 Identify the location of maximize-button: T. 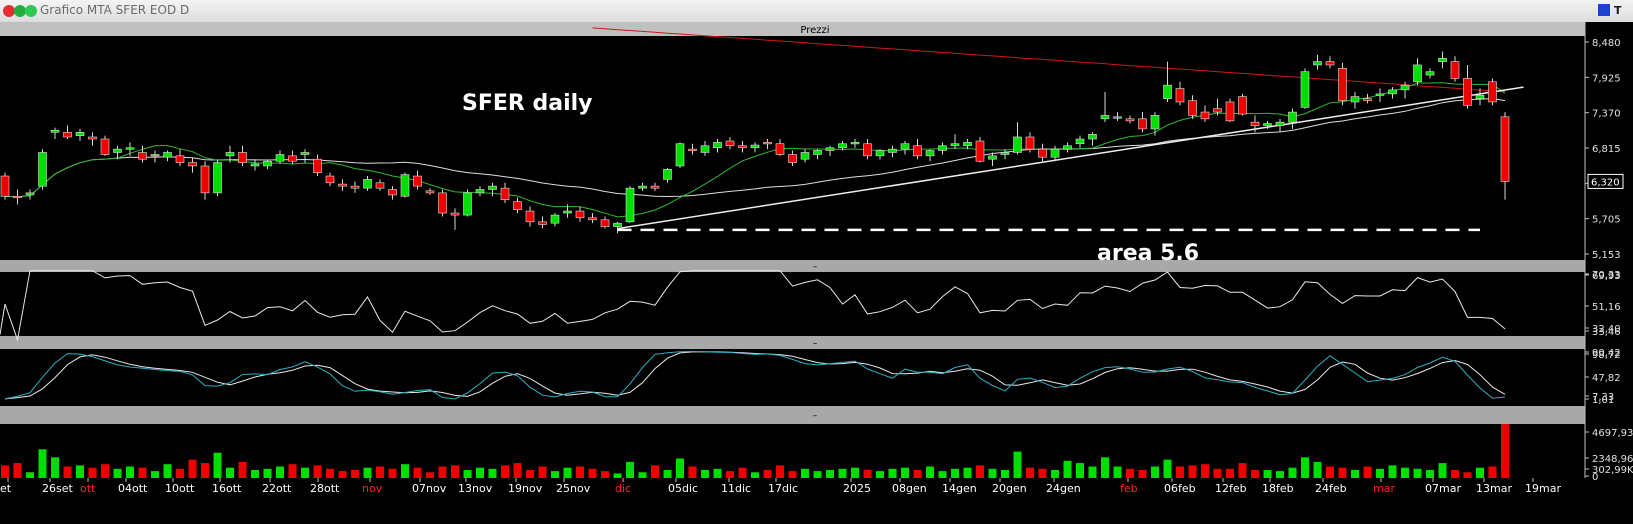
(1618, 10).